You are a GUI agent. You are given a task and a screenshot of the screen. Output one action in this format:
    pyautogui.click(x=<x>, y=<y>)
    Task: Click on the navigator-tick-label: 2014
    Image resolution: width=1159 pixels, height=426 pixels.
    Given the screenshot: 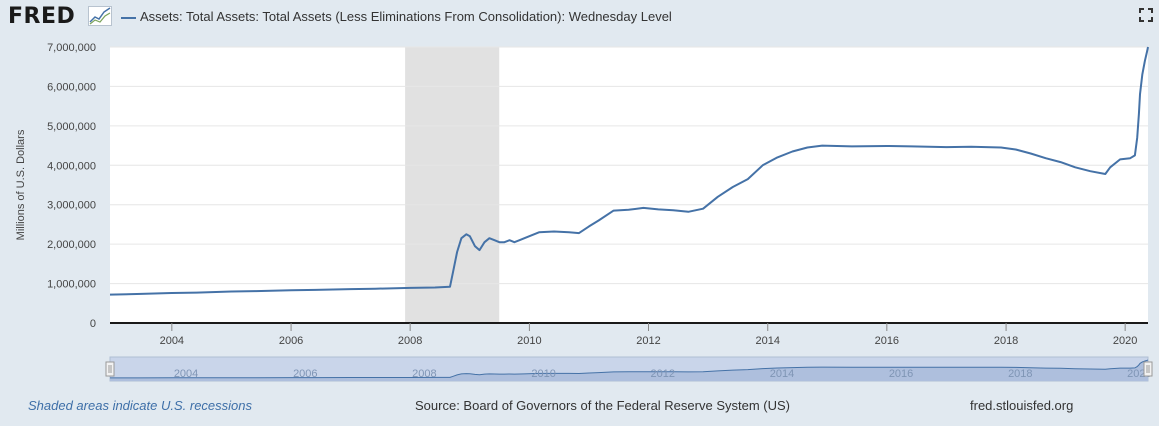 What is the action you would take?
    pyautogui.click(x=782, y=374)
    